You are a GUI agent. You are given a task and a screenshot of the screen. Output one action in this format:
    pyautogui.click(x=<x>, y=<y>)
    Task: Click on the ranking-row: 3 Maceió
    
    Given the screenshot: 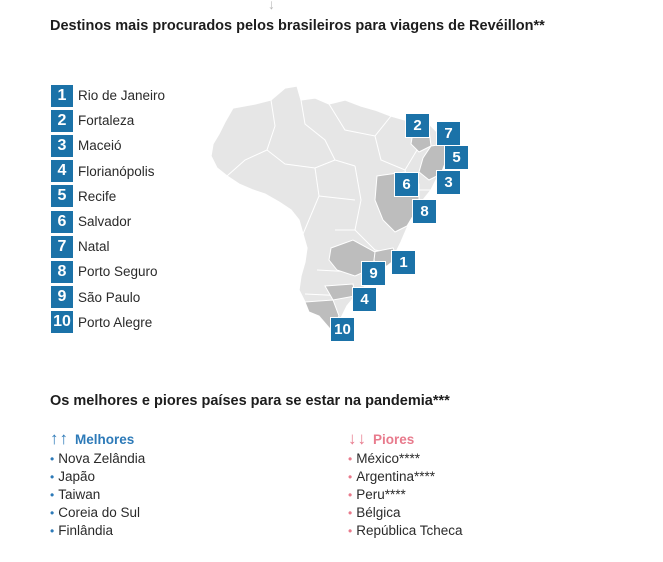 What is the action you would take?
    pyautogui.click(x=108, y=145)
    